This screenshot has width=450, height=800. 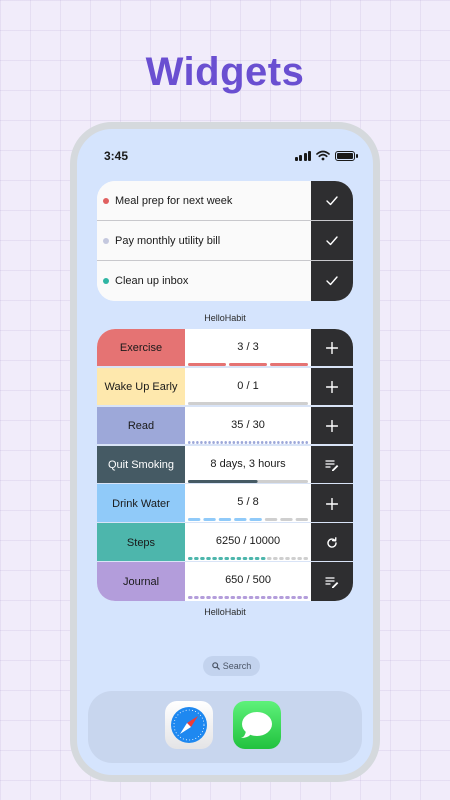 I want to click on widget-caption: HelloHabit, so click(x=225, y=612).